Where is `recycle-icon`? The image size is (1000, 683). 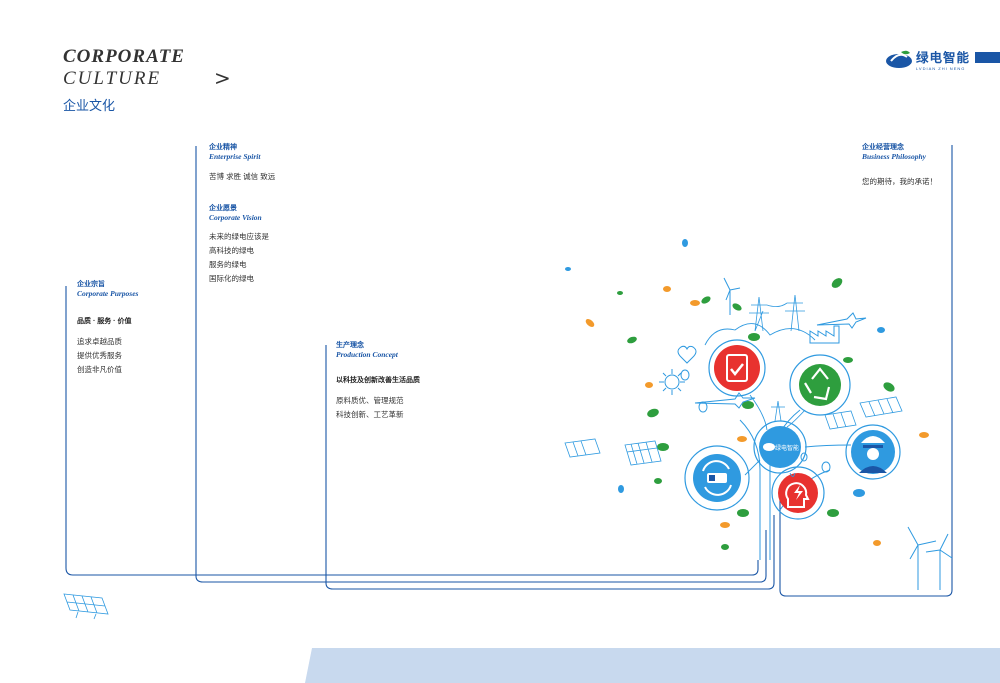
recycle-icon is located at coordinates (820, 385).